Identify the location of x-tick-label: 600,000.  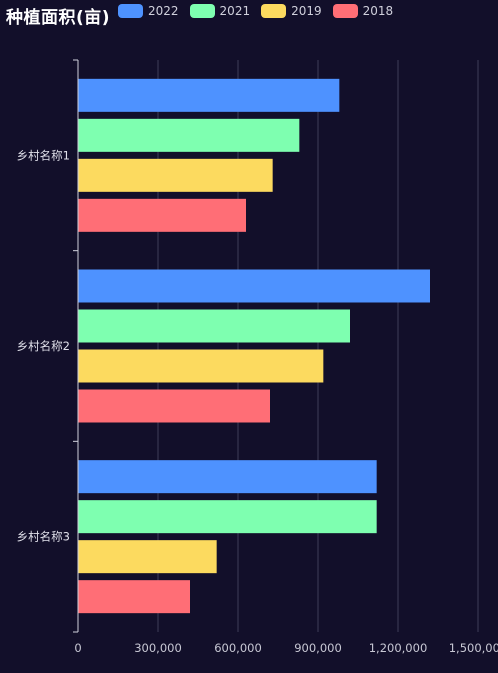
(238, 648).